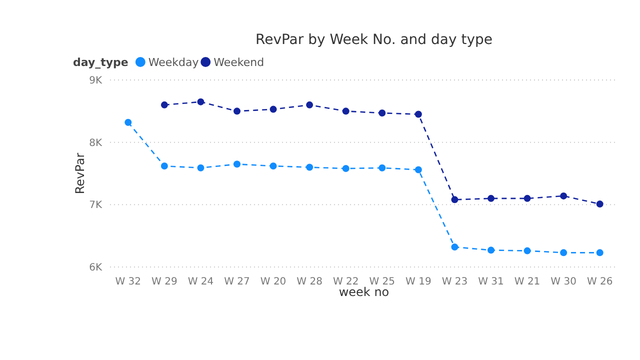 Image resolution: width=640 pixels, height=360 pixels. Describe the element at coordinates (491, 282) in the screenshot. I see `x-tick-label: W 31` at that location.